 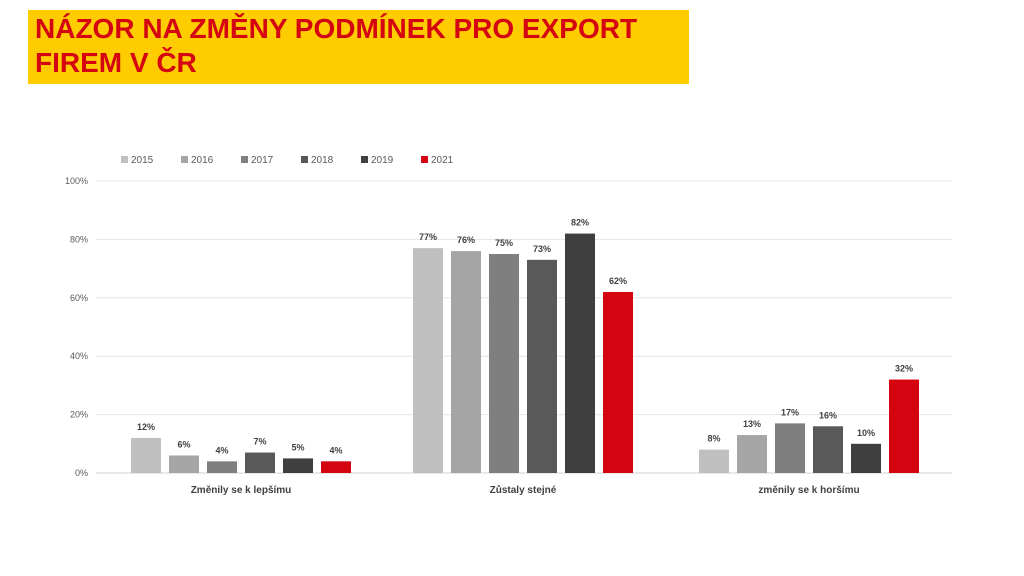 I want to click on bar-value-label: 10%, so click(x=866, y=433).